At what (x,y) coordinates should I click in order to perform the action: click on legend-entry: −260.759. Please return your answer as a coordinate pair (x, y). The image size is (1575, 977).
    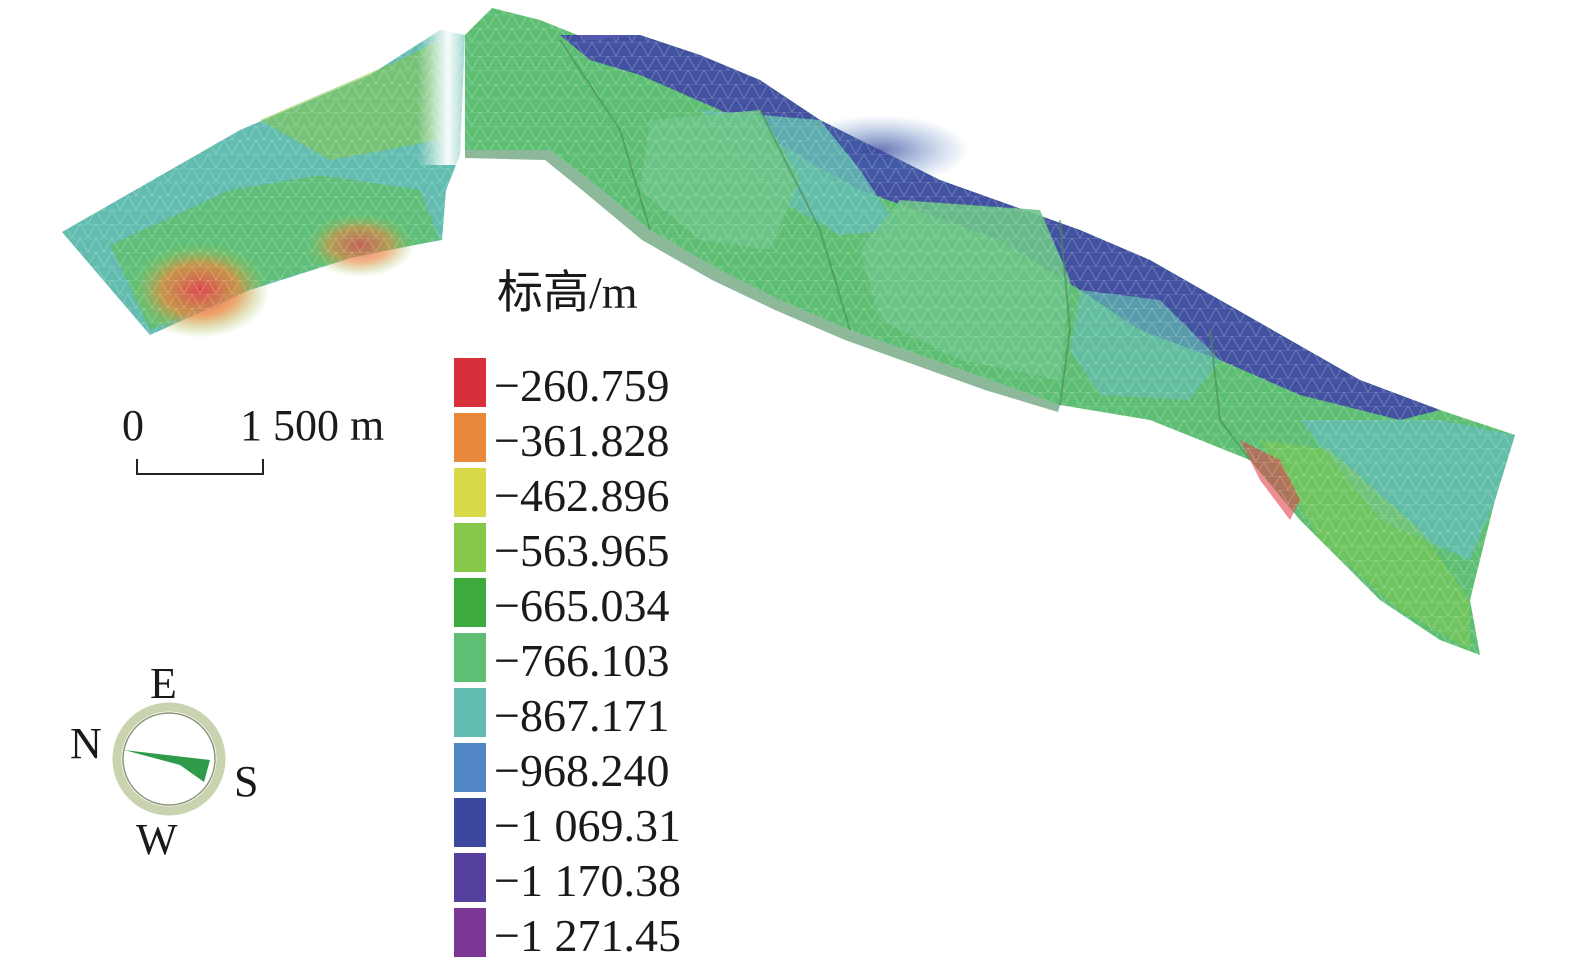
    Looking at the image, I should click on (604, 382).